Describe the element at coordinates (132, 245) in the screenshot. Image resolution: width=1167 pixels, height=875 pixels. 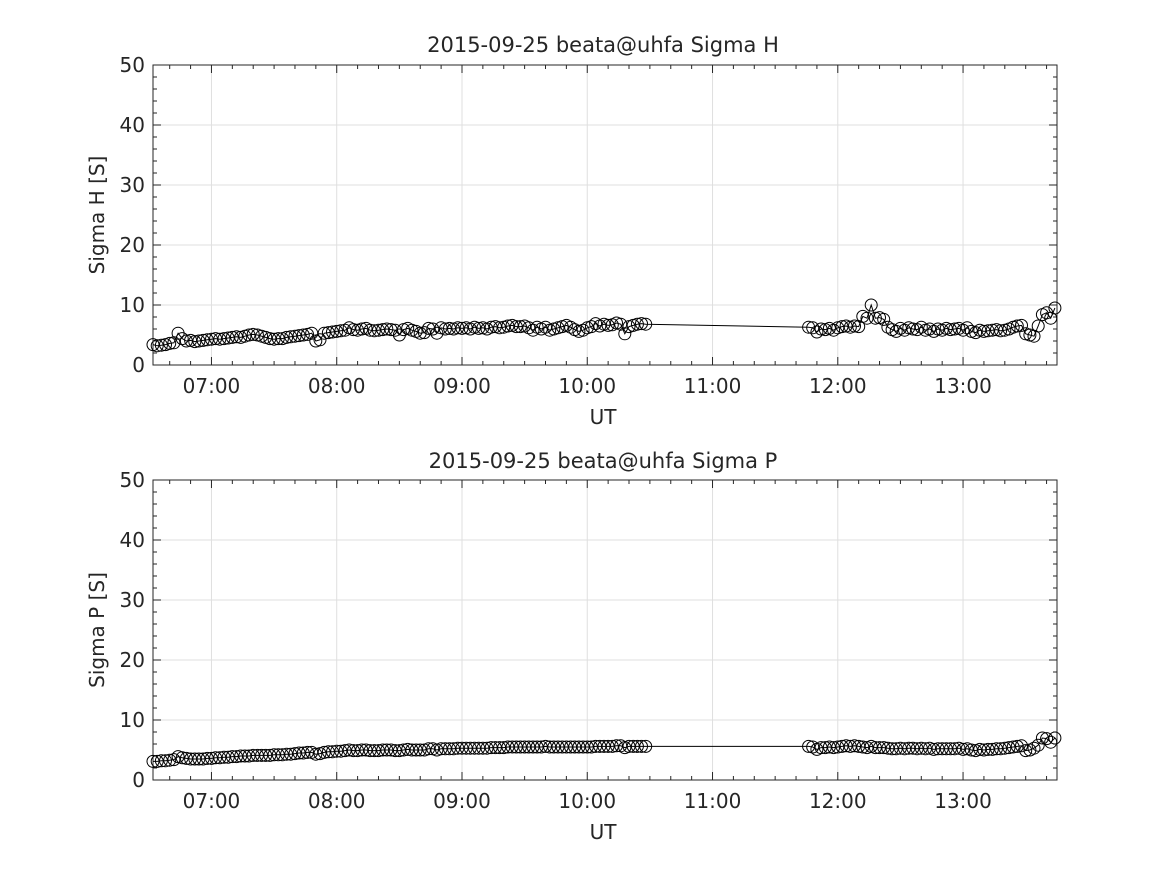
I see `sigma-h-y-tick-label: 20` at that location.